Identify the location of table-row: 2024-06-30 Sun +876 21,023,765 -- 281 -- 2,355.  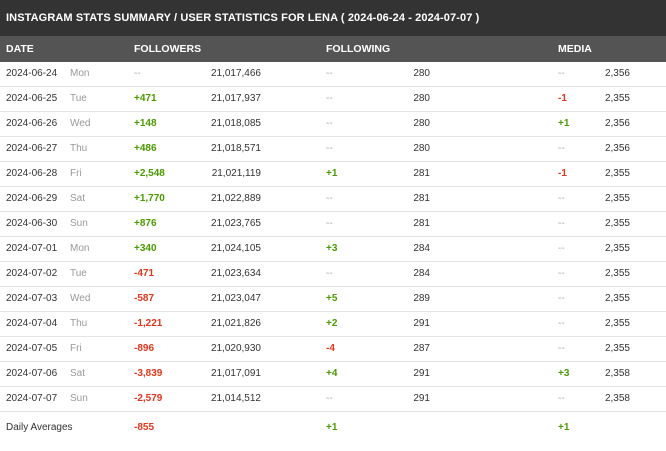
(333, 224).